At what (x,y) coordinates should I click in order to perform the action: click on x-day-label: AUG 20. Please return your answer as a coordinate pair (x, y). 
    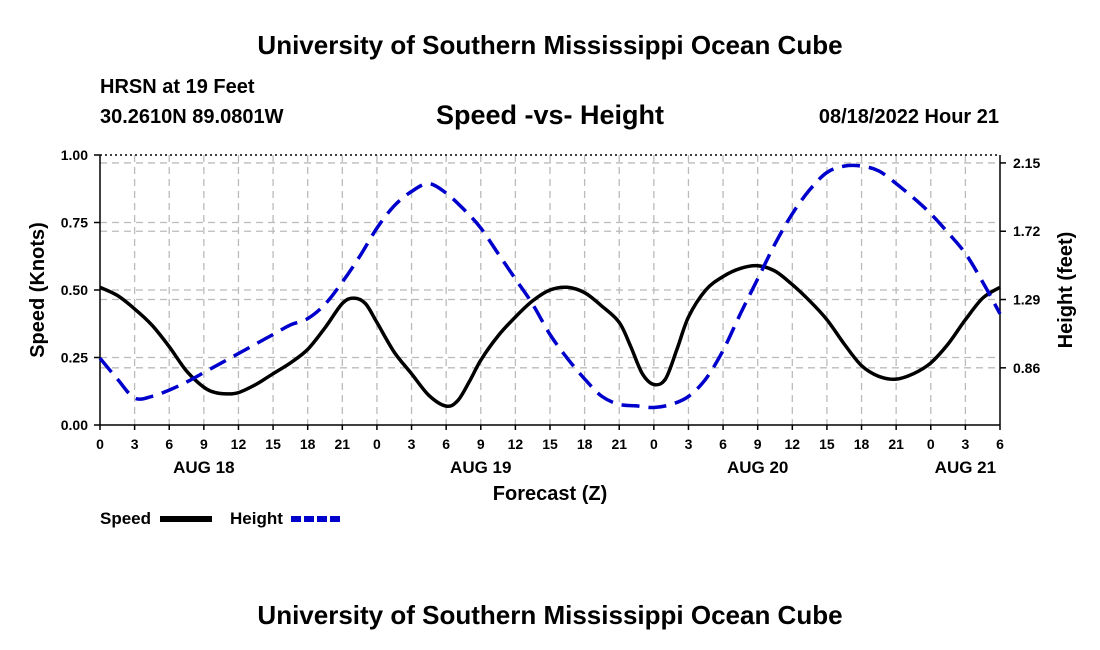
    Looking at the image, I should click on (757, 467).